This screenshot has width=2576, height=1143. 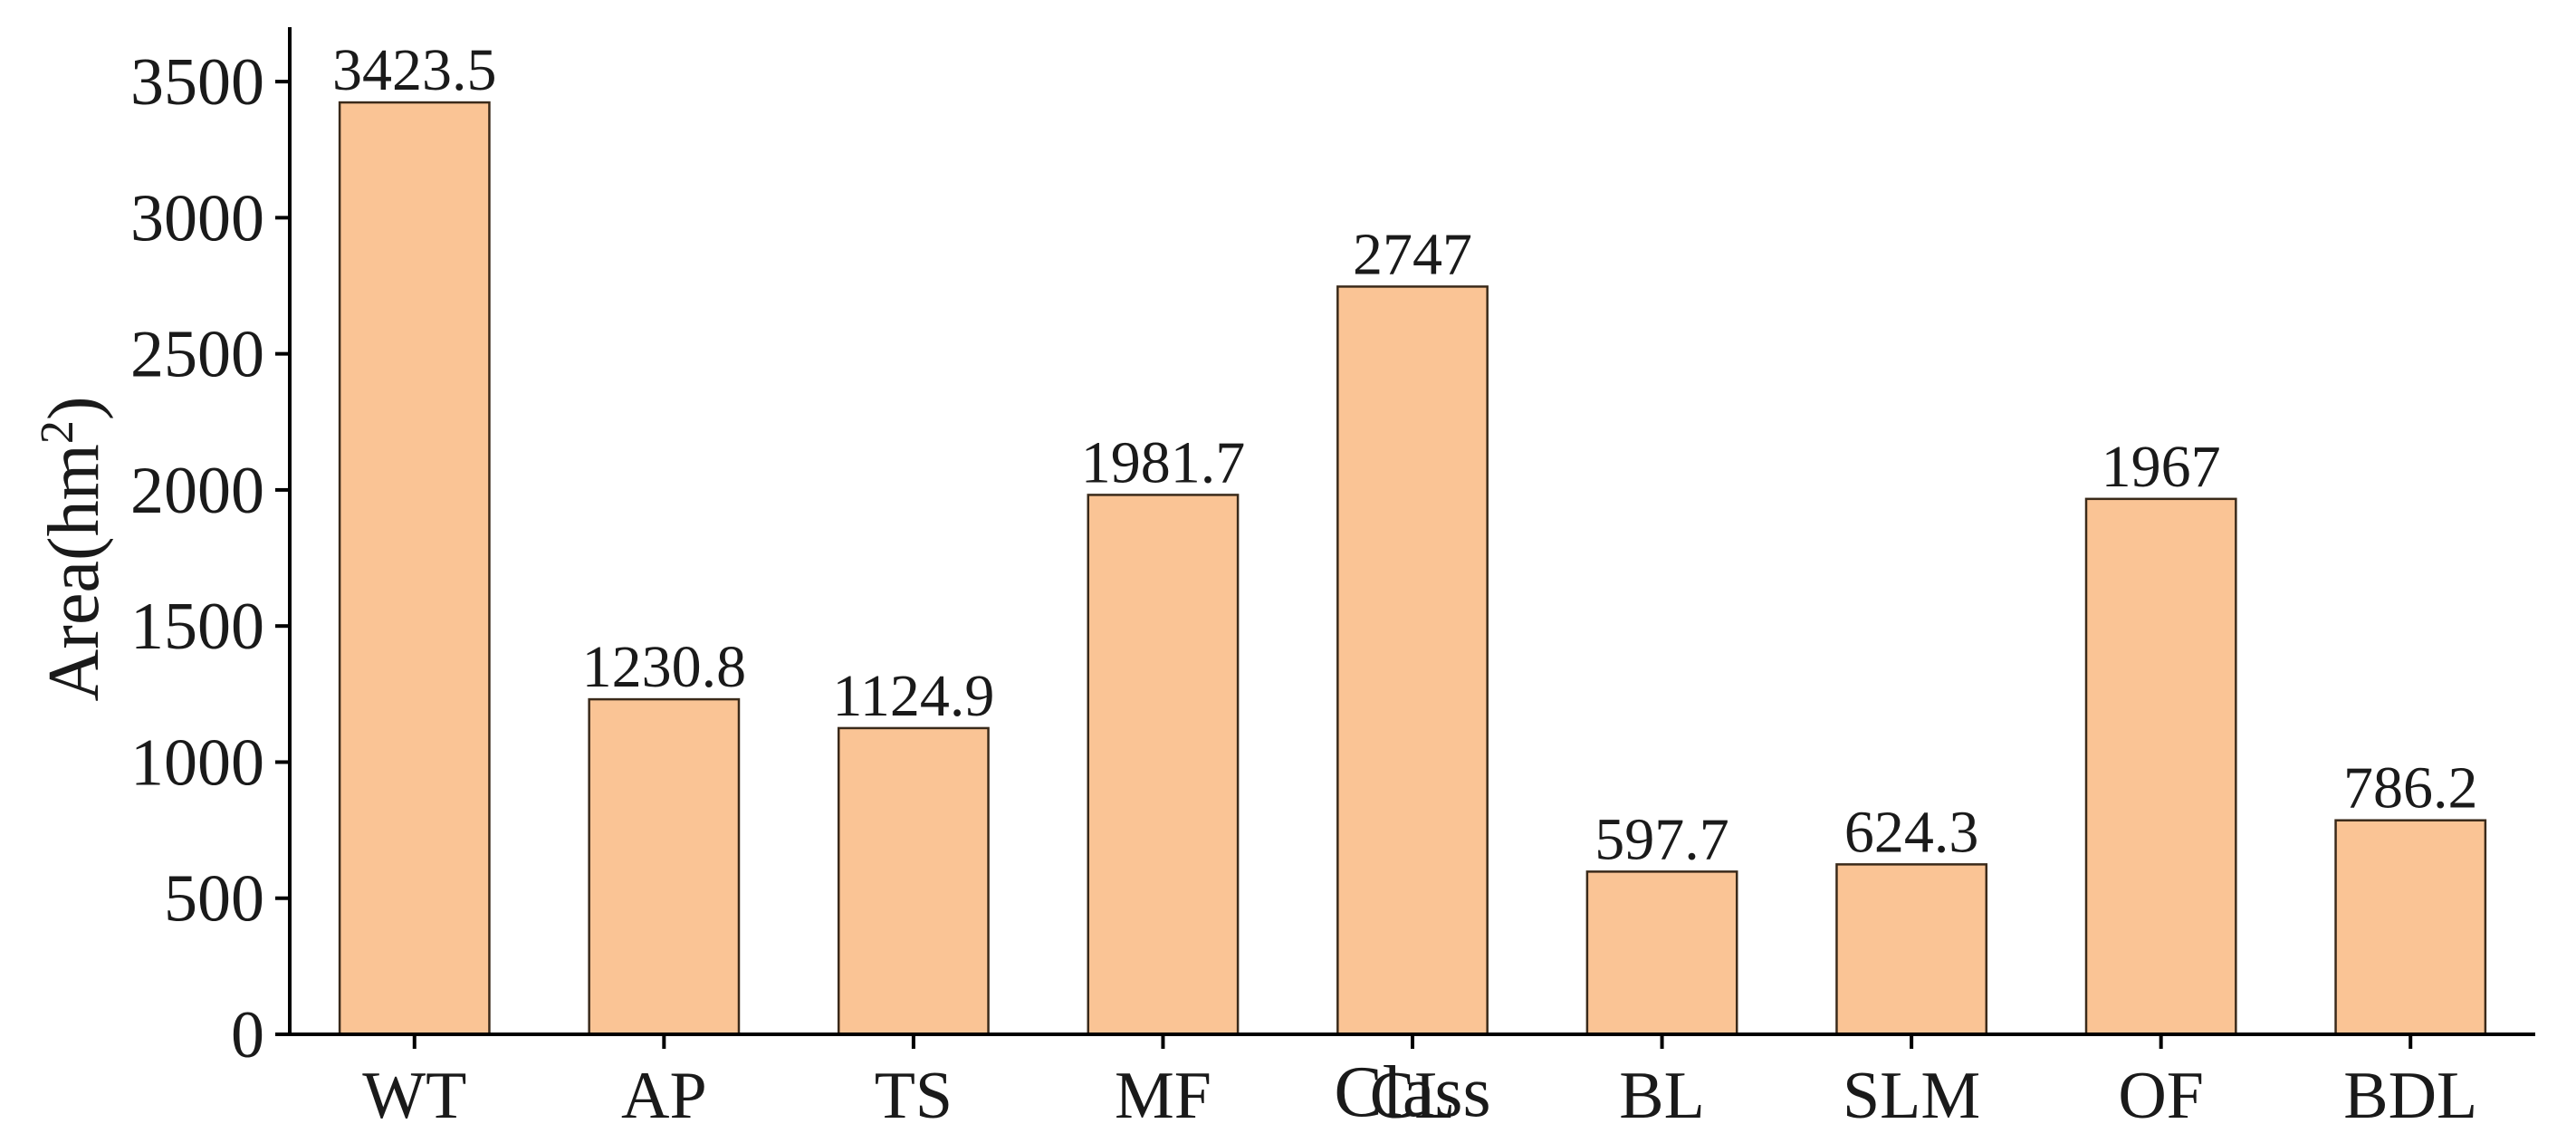 What do you see at coordinates (247, 1035) in the screenshot?
I see `y-tick-label: 0` at bounding box center [247, 1035].